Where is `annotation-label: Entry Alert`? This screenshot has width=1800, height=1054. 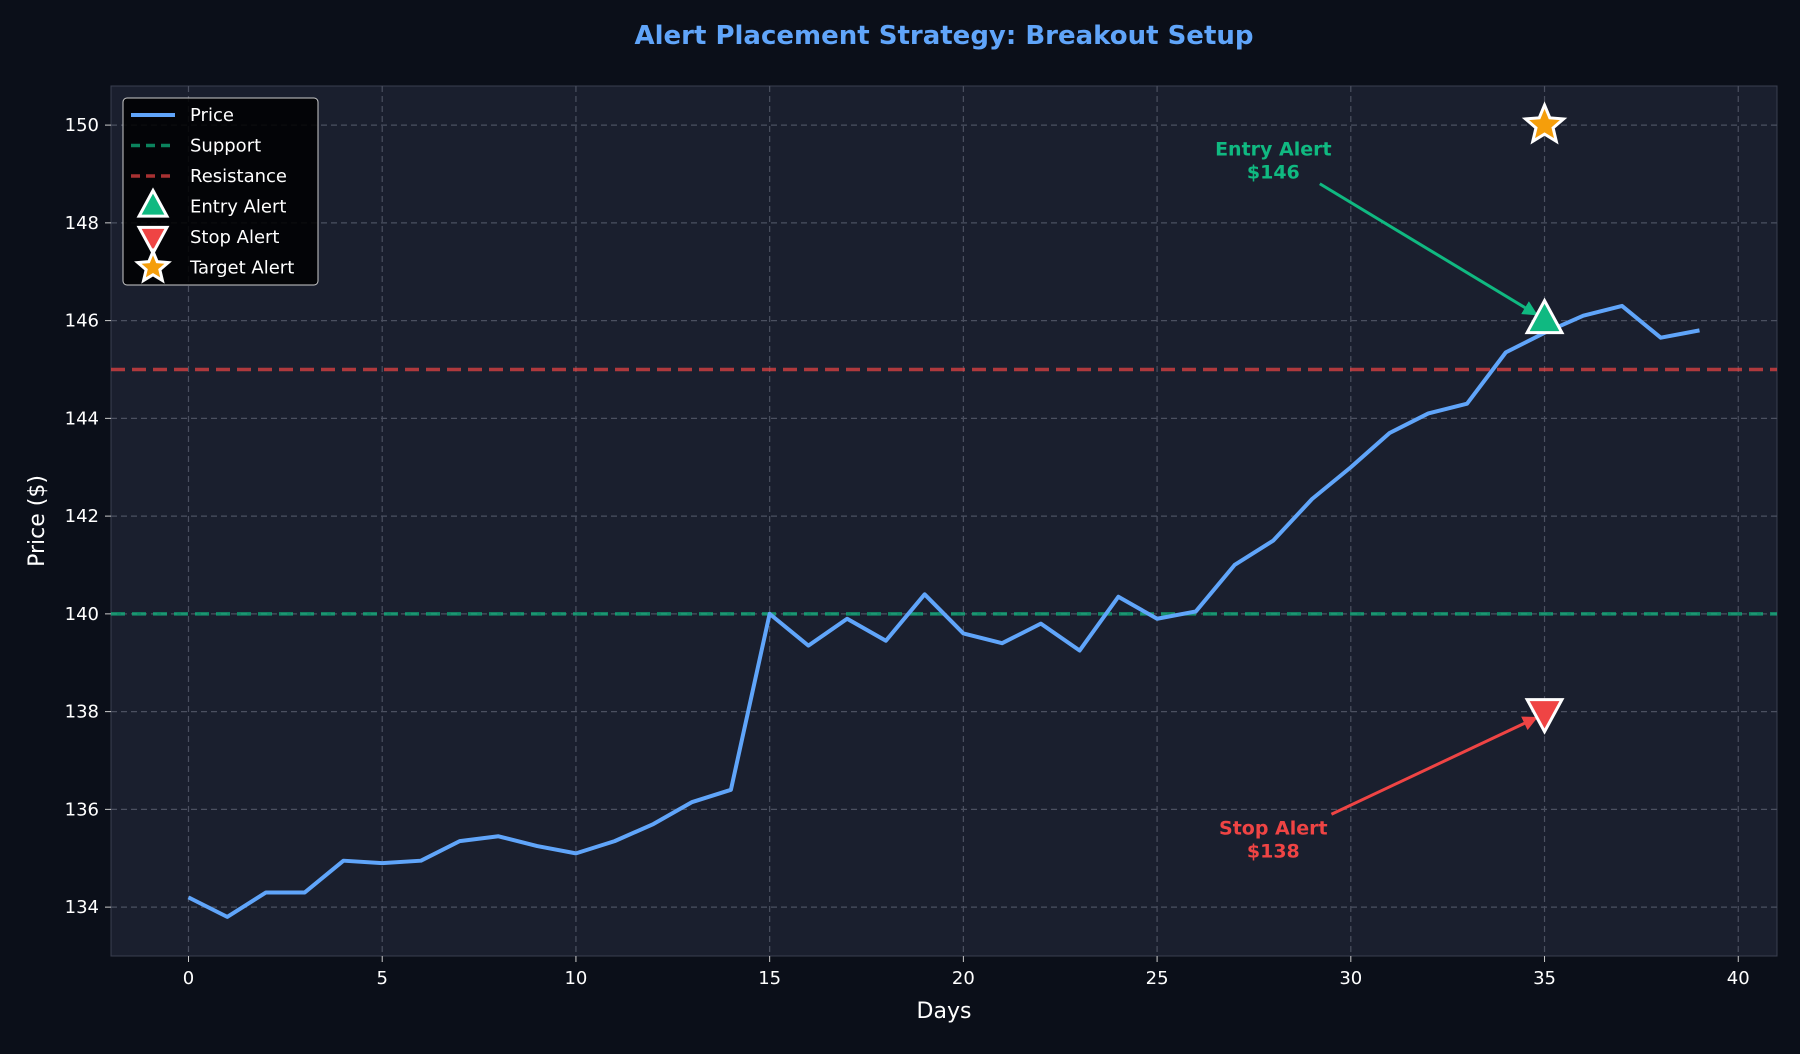
annotation-label: Entry Alert is located at coordinates (1273, 149).